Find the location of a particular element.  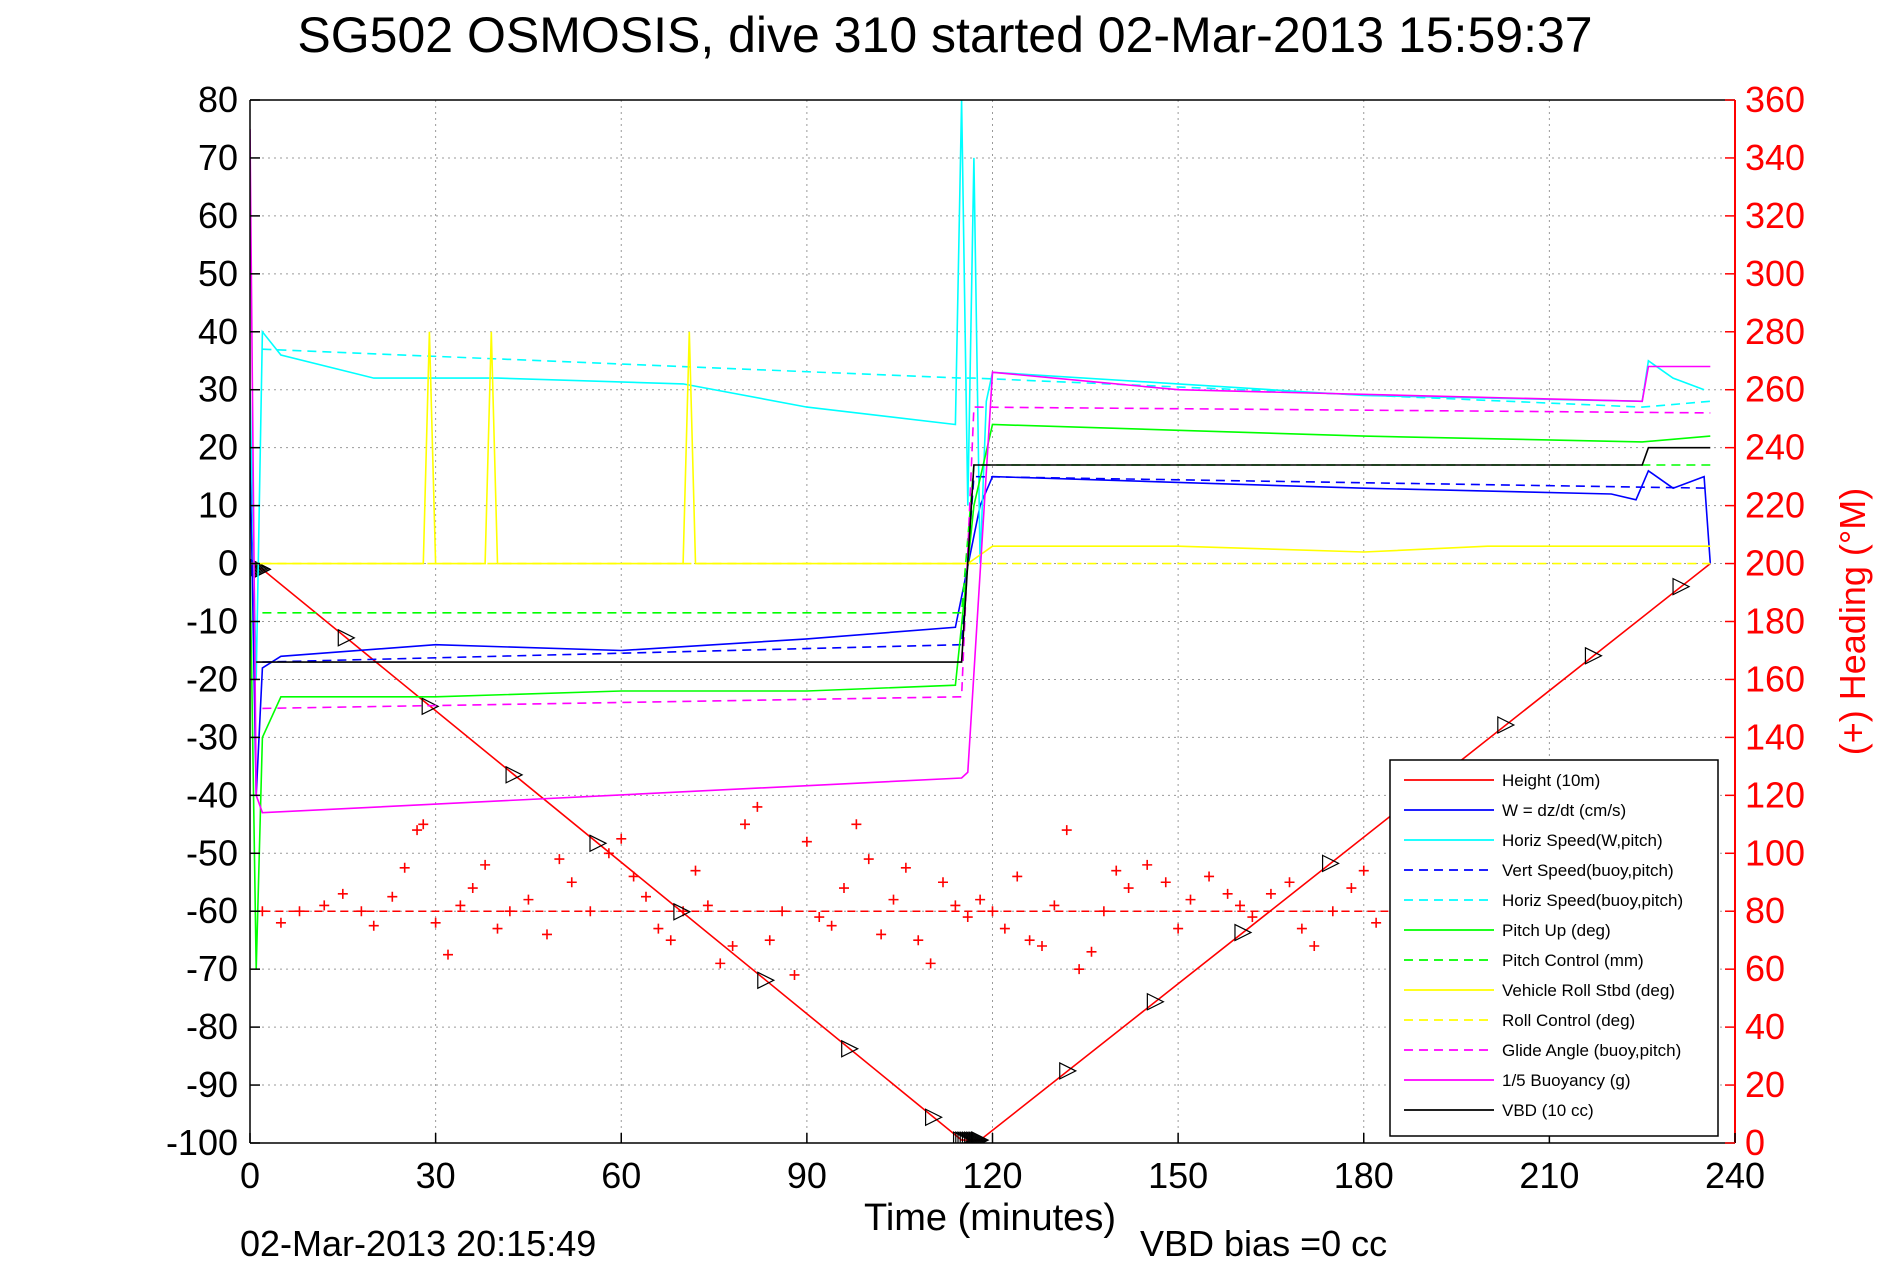

y-tick-label-right: 160 is located at coordinates (1775, 678).